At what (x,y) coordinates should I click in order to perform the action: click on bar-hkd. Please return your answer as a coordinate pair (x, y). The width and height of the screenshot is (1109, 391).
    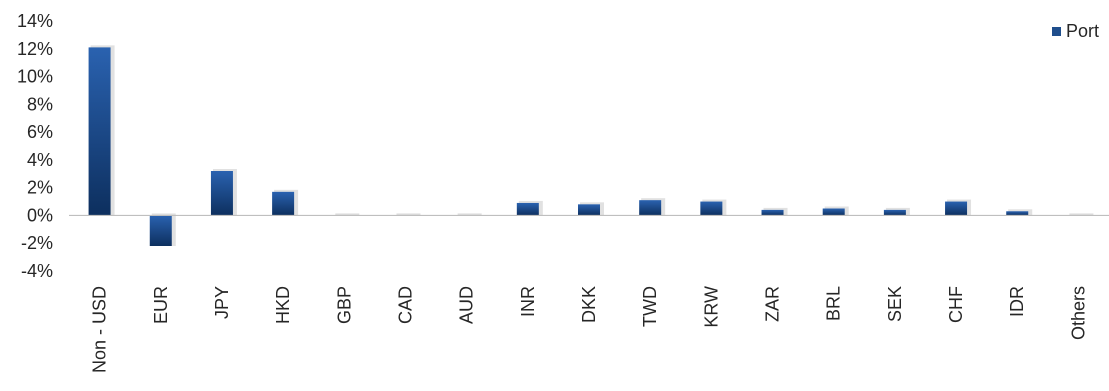
    Looking at the image, I should click on (283, 203).